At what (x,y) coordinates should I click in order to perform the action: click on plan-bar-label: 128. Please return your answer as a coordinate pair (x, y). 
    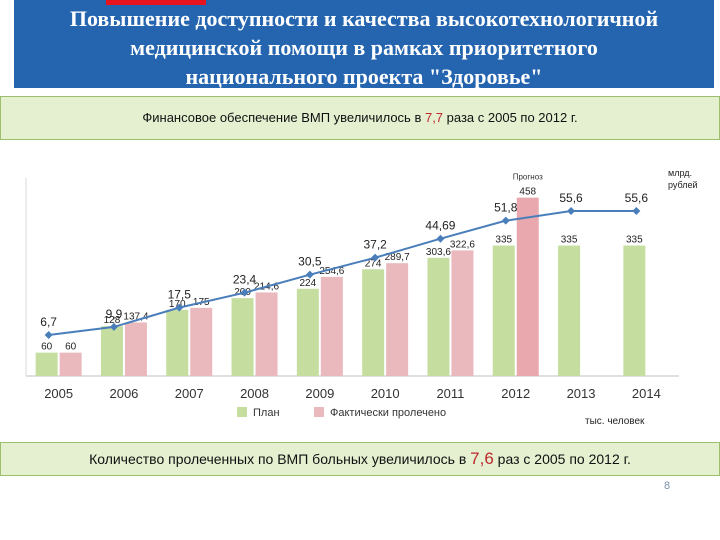
    Looking at the image, I should click on (112, 320).